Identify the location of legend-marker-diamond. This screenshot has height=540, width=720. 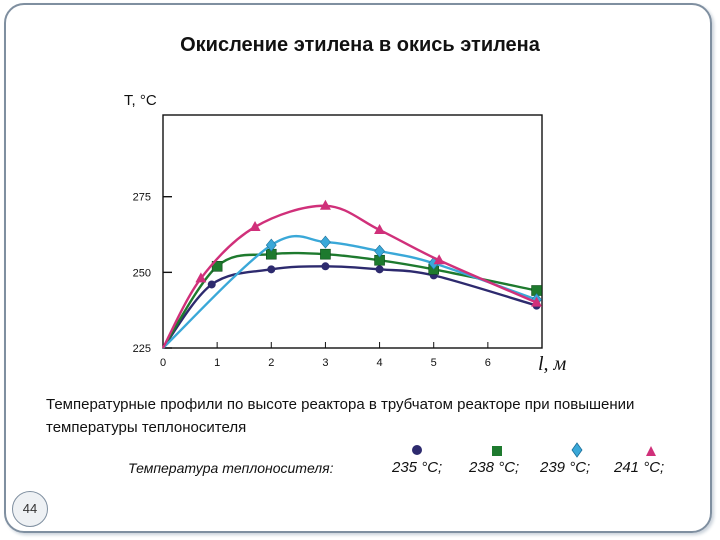
(577, 450).